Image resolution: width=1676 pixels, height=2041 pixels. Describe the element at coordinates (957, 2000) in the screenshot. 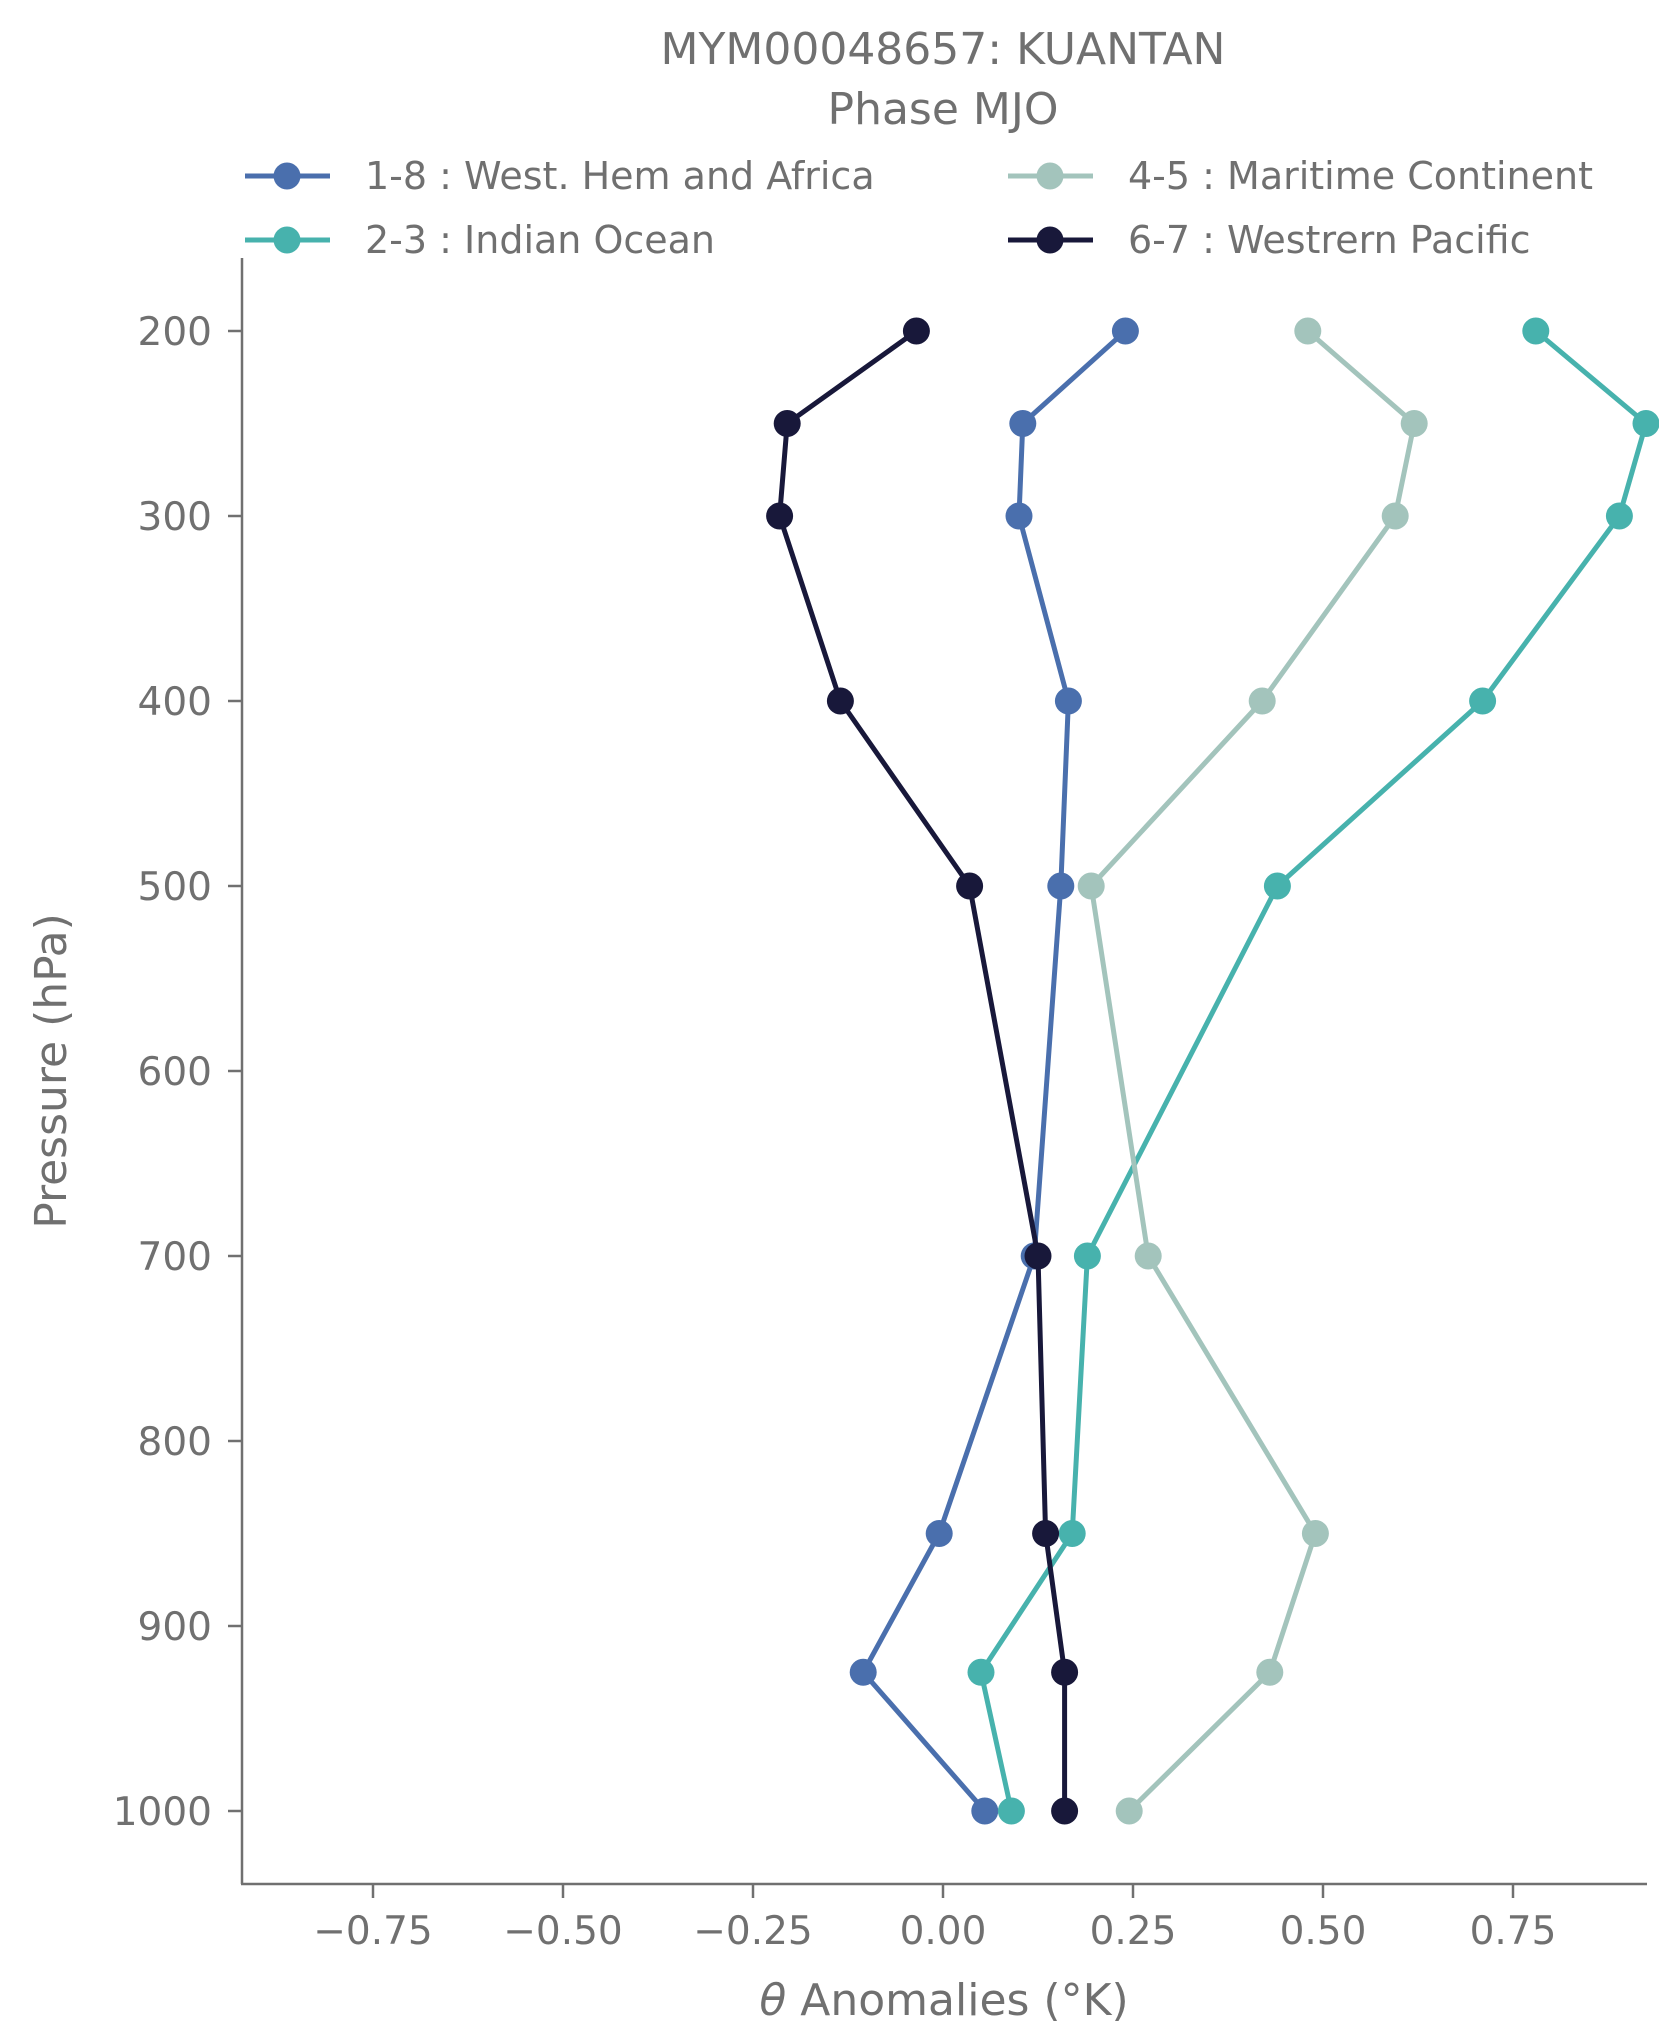

I see `x-axis-label-text: Anomalies (°K)` at that location.